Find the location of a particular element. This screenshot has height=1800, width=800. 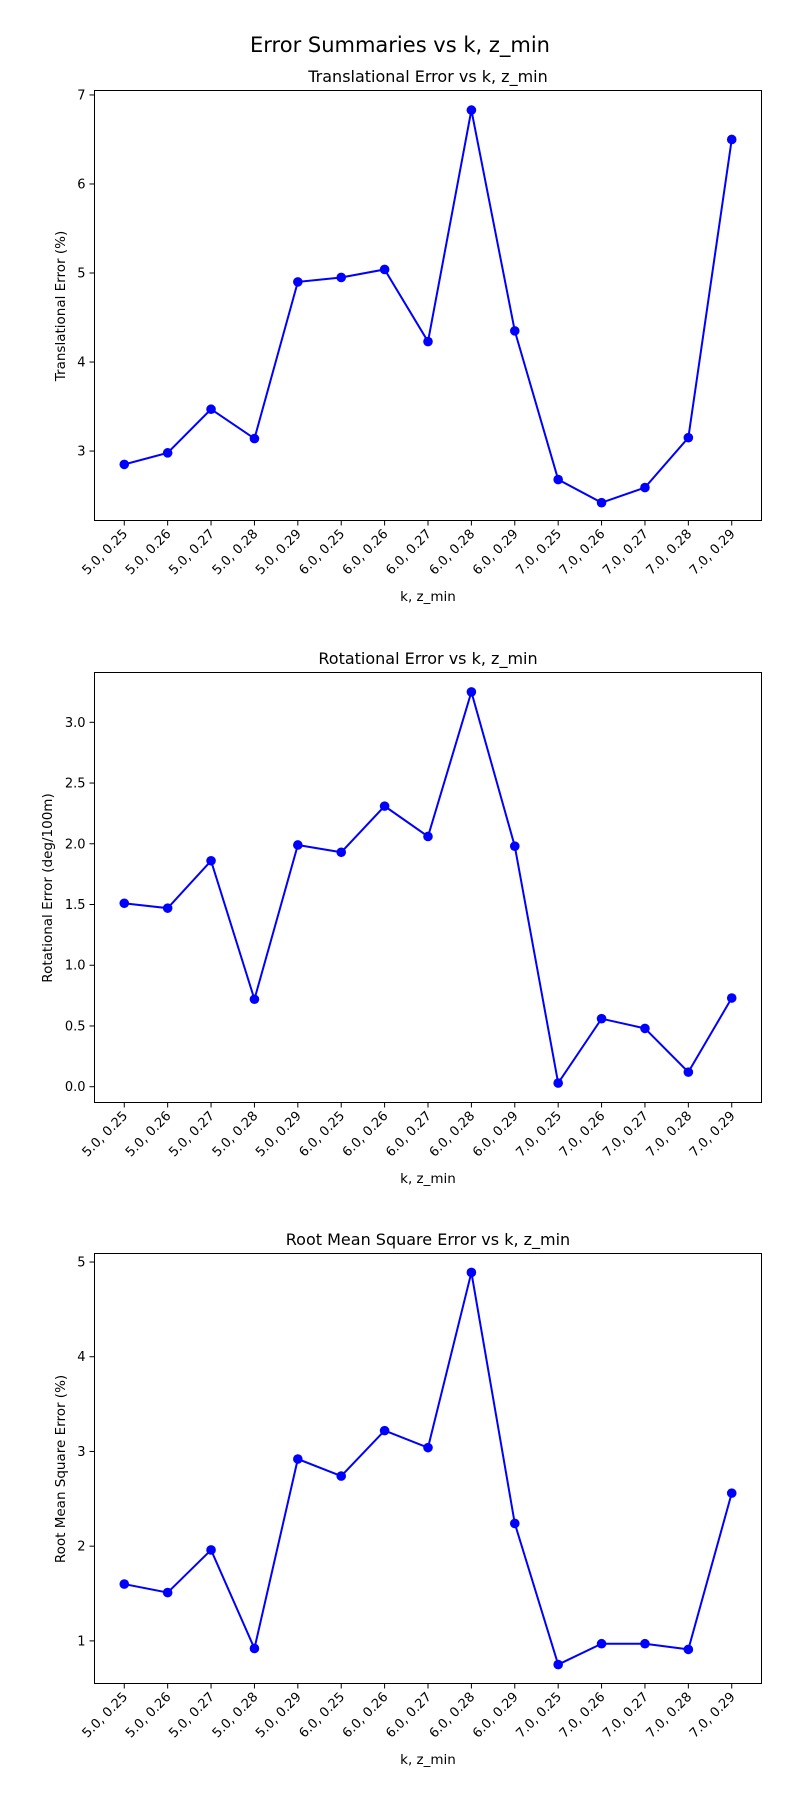

y-tick-label: 1 is located at coordinates (81, 1641).